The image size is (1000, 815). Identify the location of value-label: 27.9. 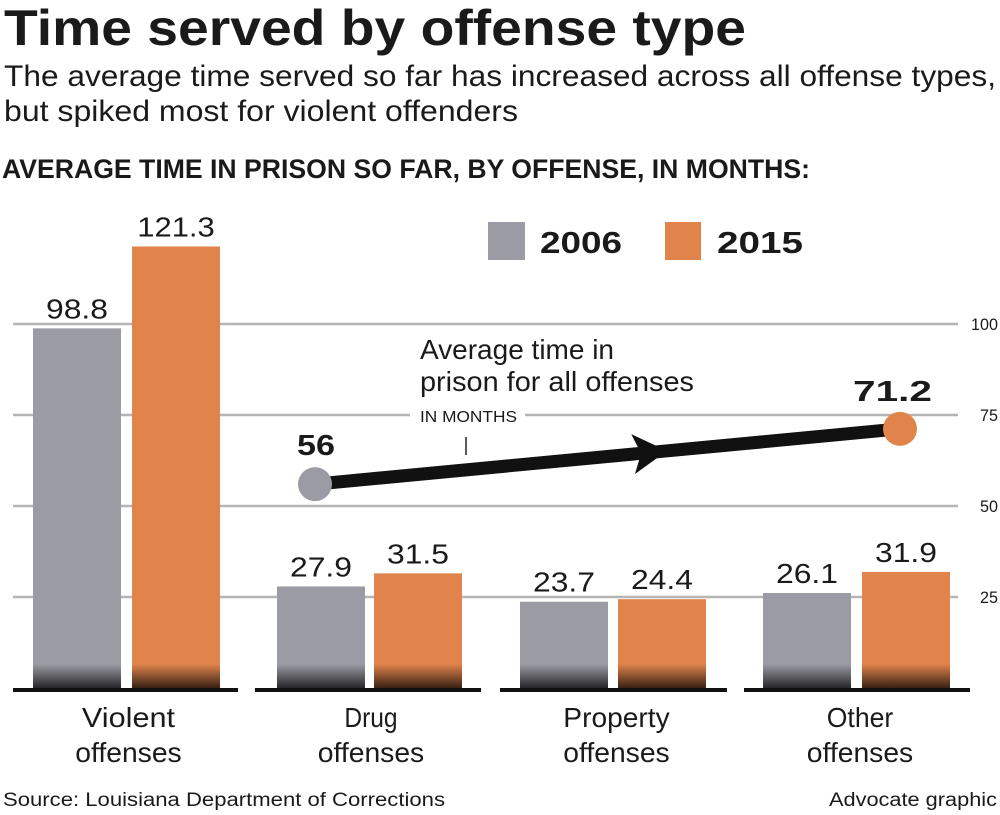
(321, 566).